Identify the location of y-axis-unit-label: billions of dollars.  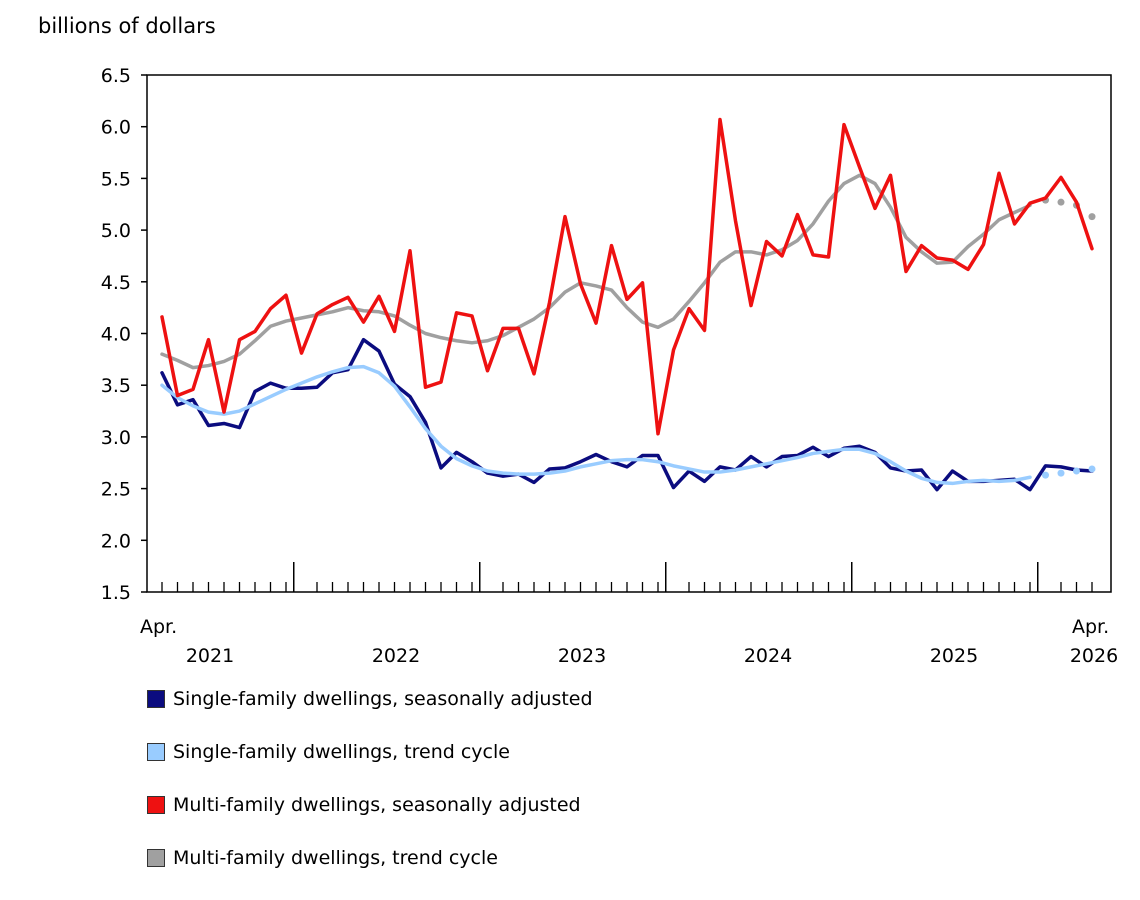
(127, 26).